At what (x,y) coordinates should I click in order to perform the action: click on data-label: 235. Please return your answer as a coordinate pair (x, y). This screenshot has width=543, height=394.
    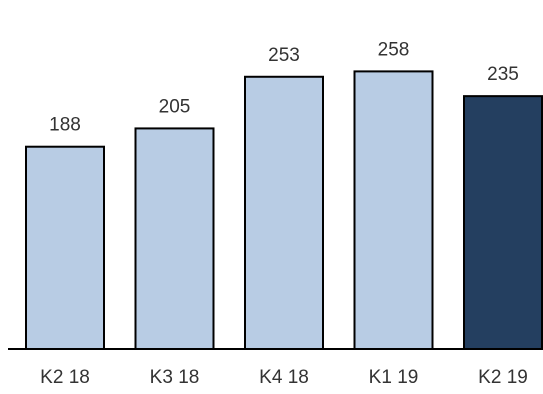
    Looking at the image, I should click on (503, 74).